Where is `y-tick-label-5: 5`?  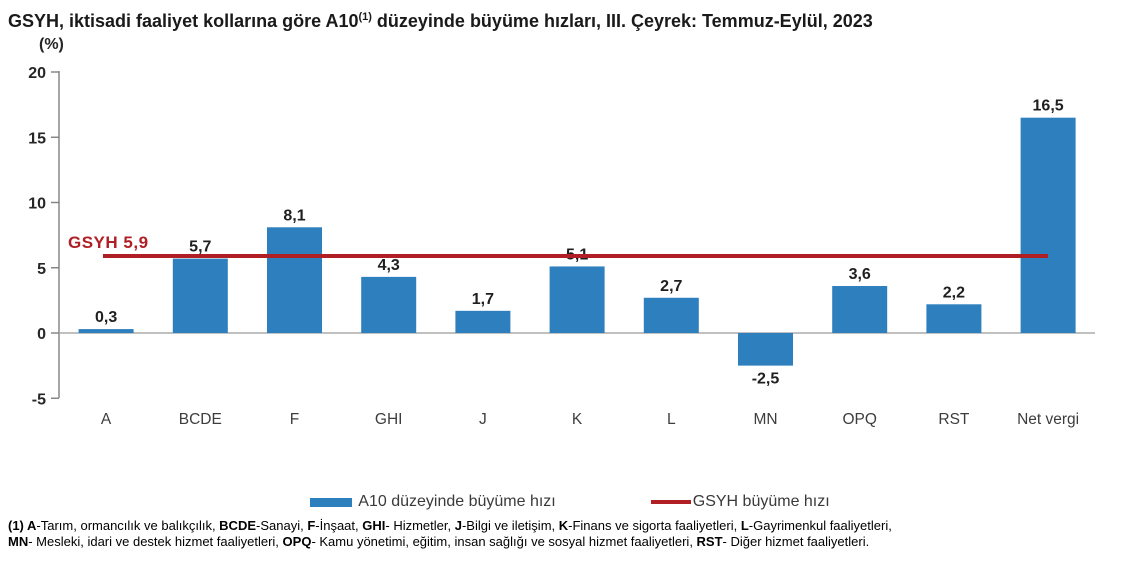
y-tick-label-5: 5 is located at coordinates (41, 269).